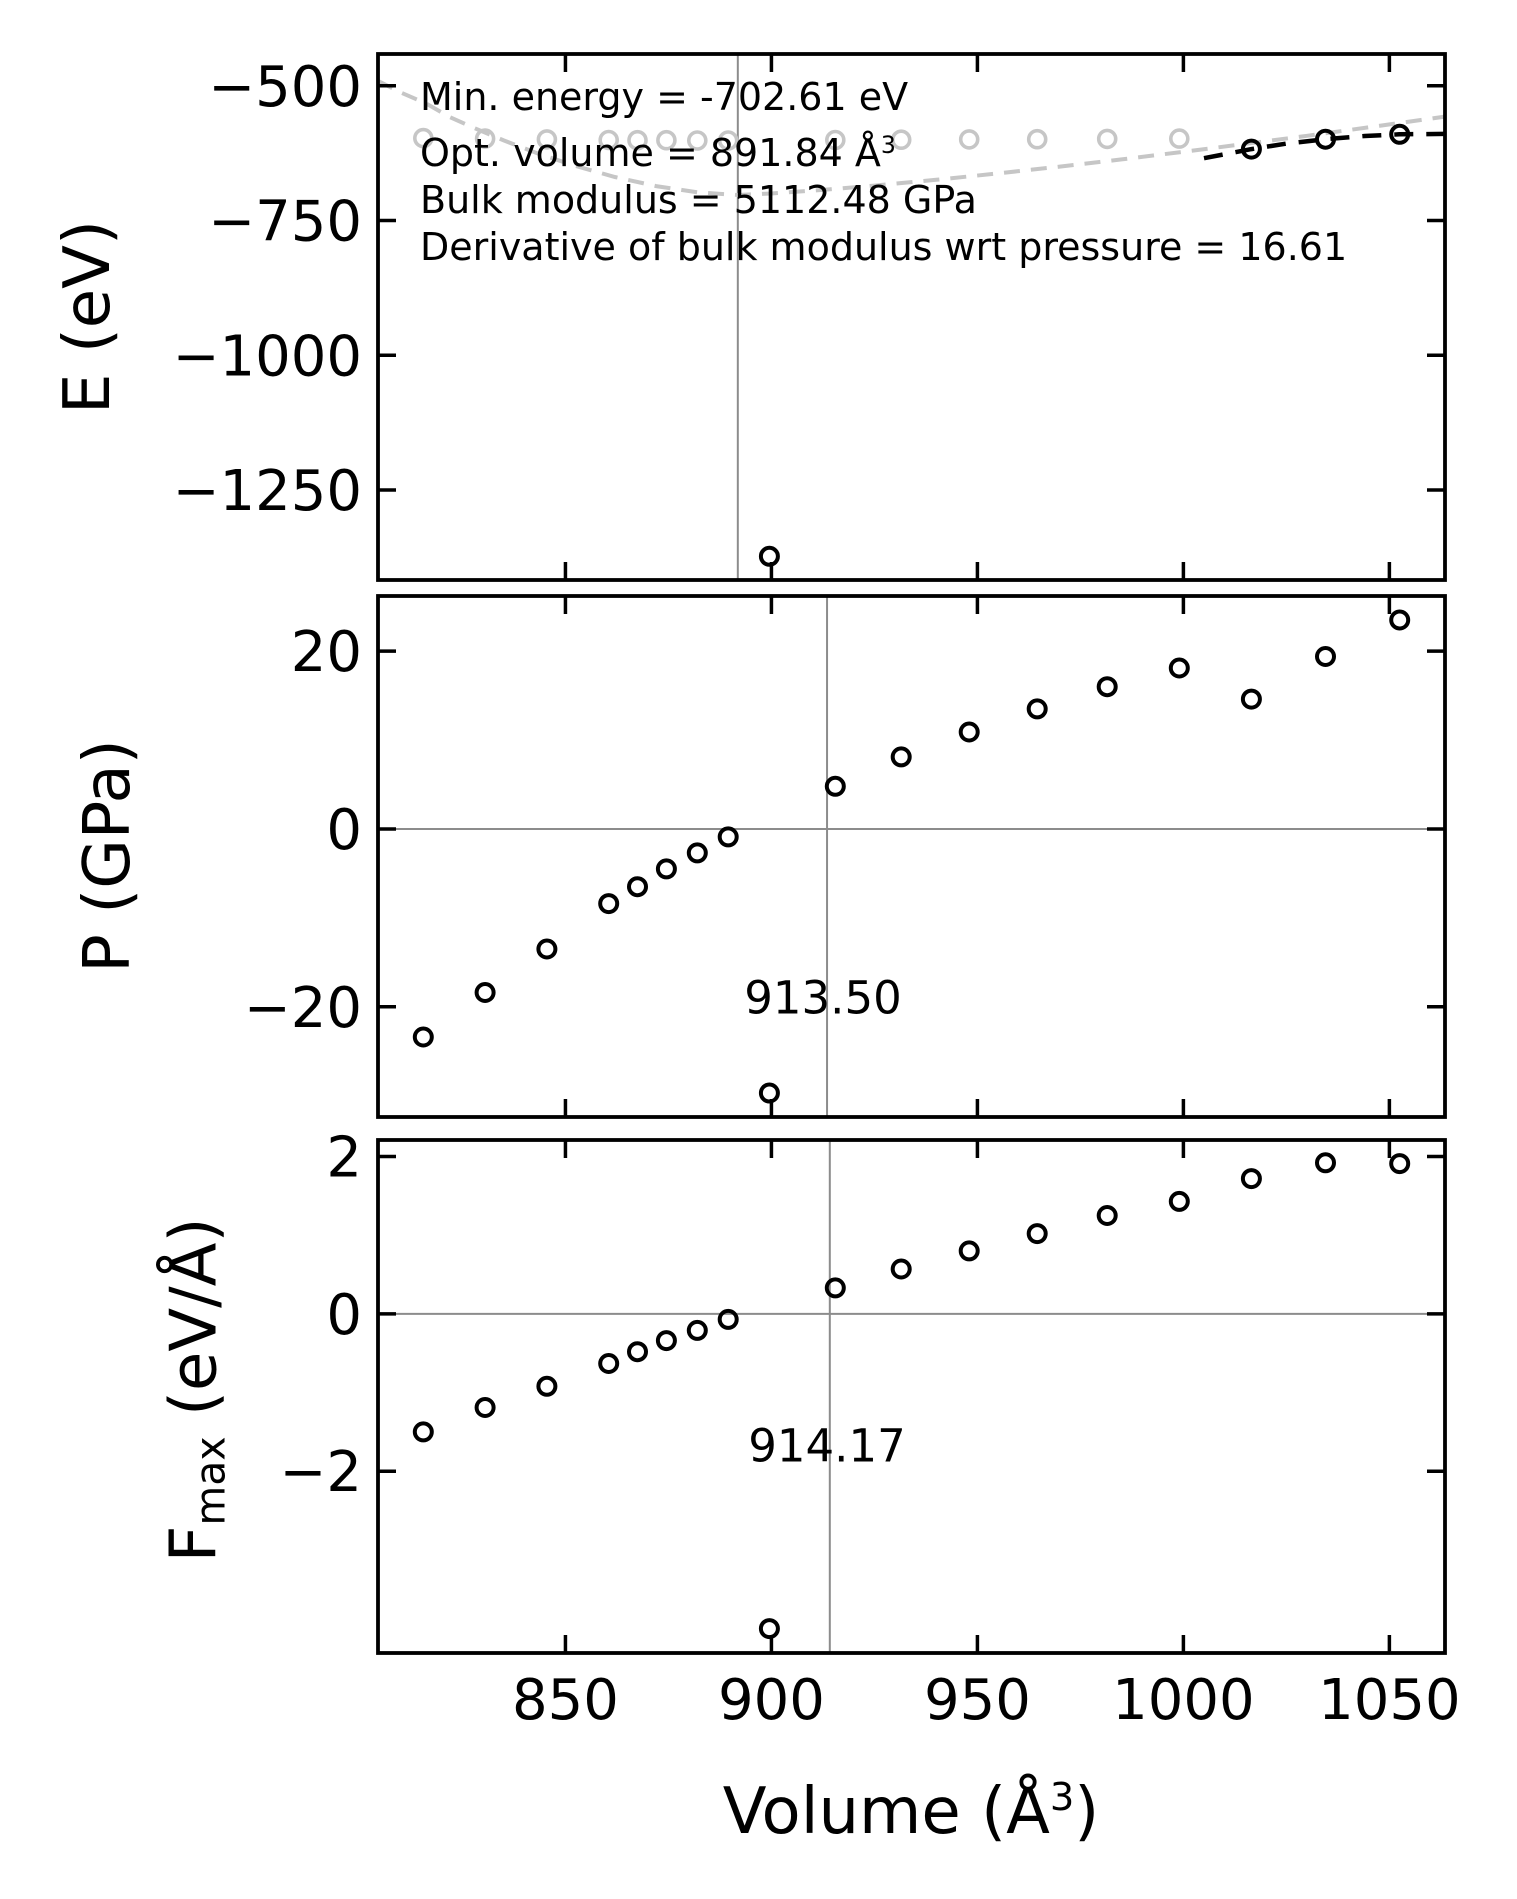 The height and width of the screenshot is (1899, 1517). I want to click on energy-ytick-label: −1000, so click(267, 356).